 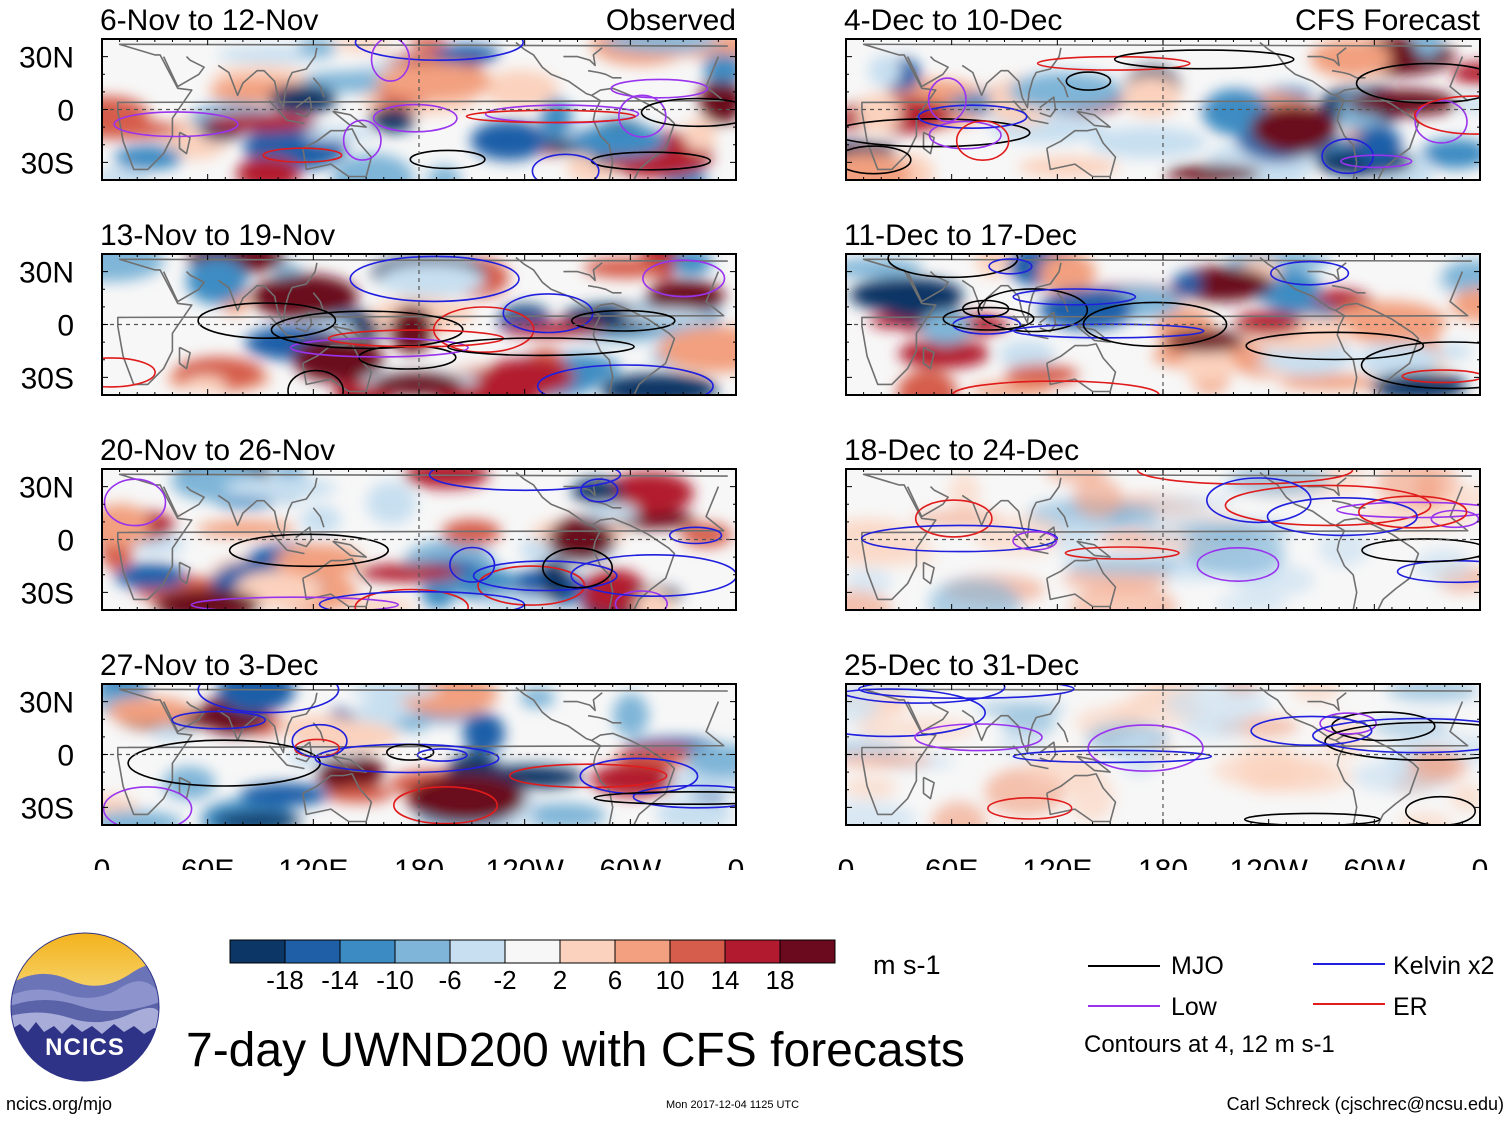 I want to click on map-panel: 6-Nov to 12-Nov Observed 30N 0 30S, so click(x=378, y=92).